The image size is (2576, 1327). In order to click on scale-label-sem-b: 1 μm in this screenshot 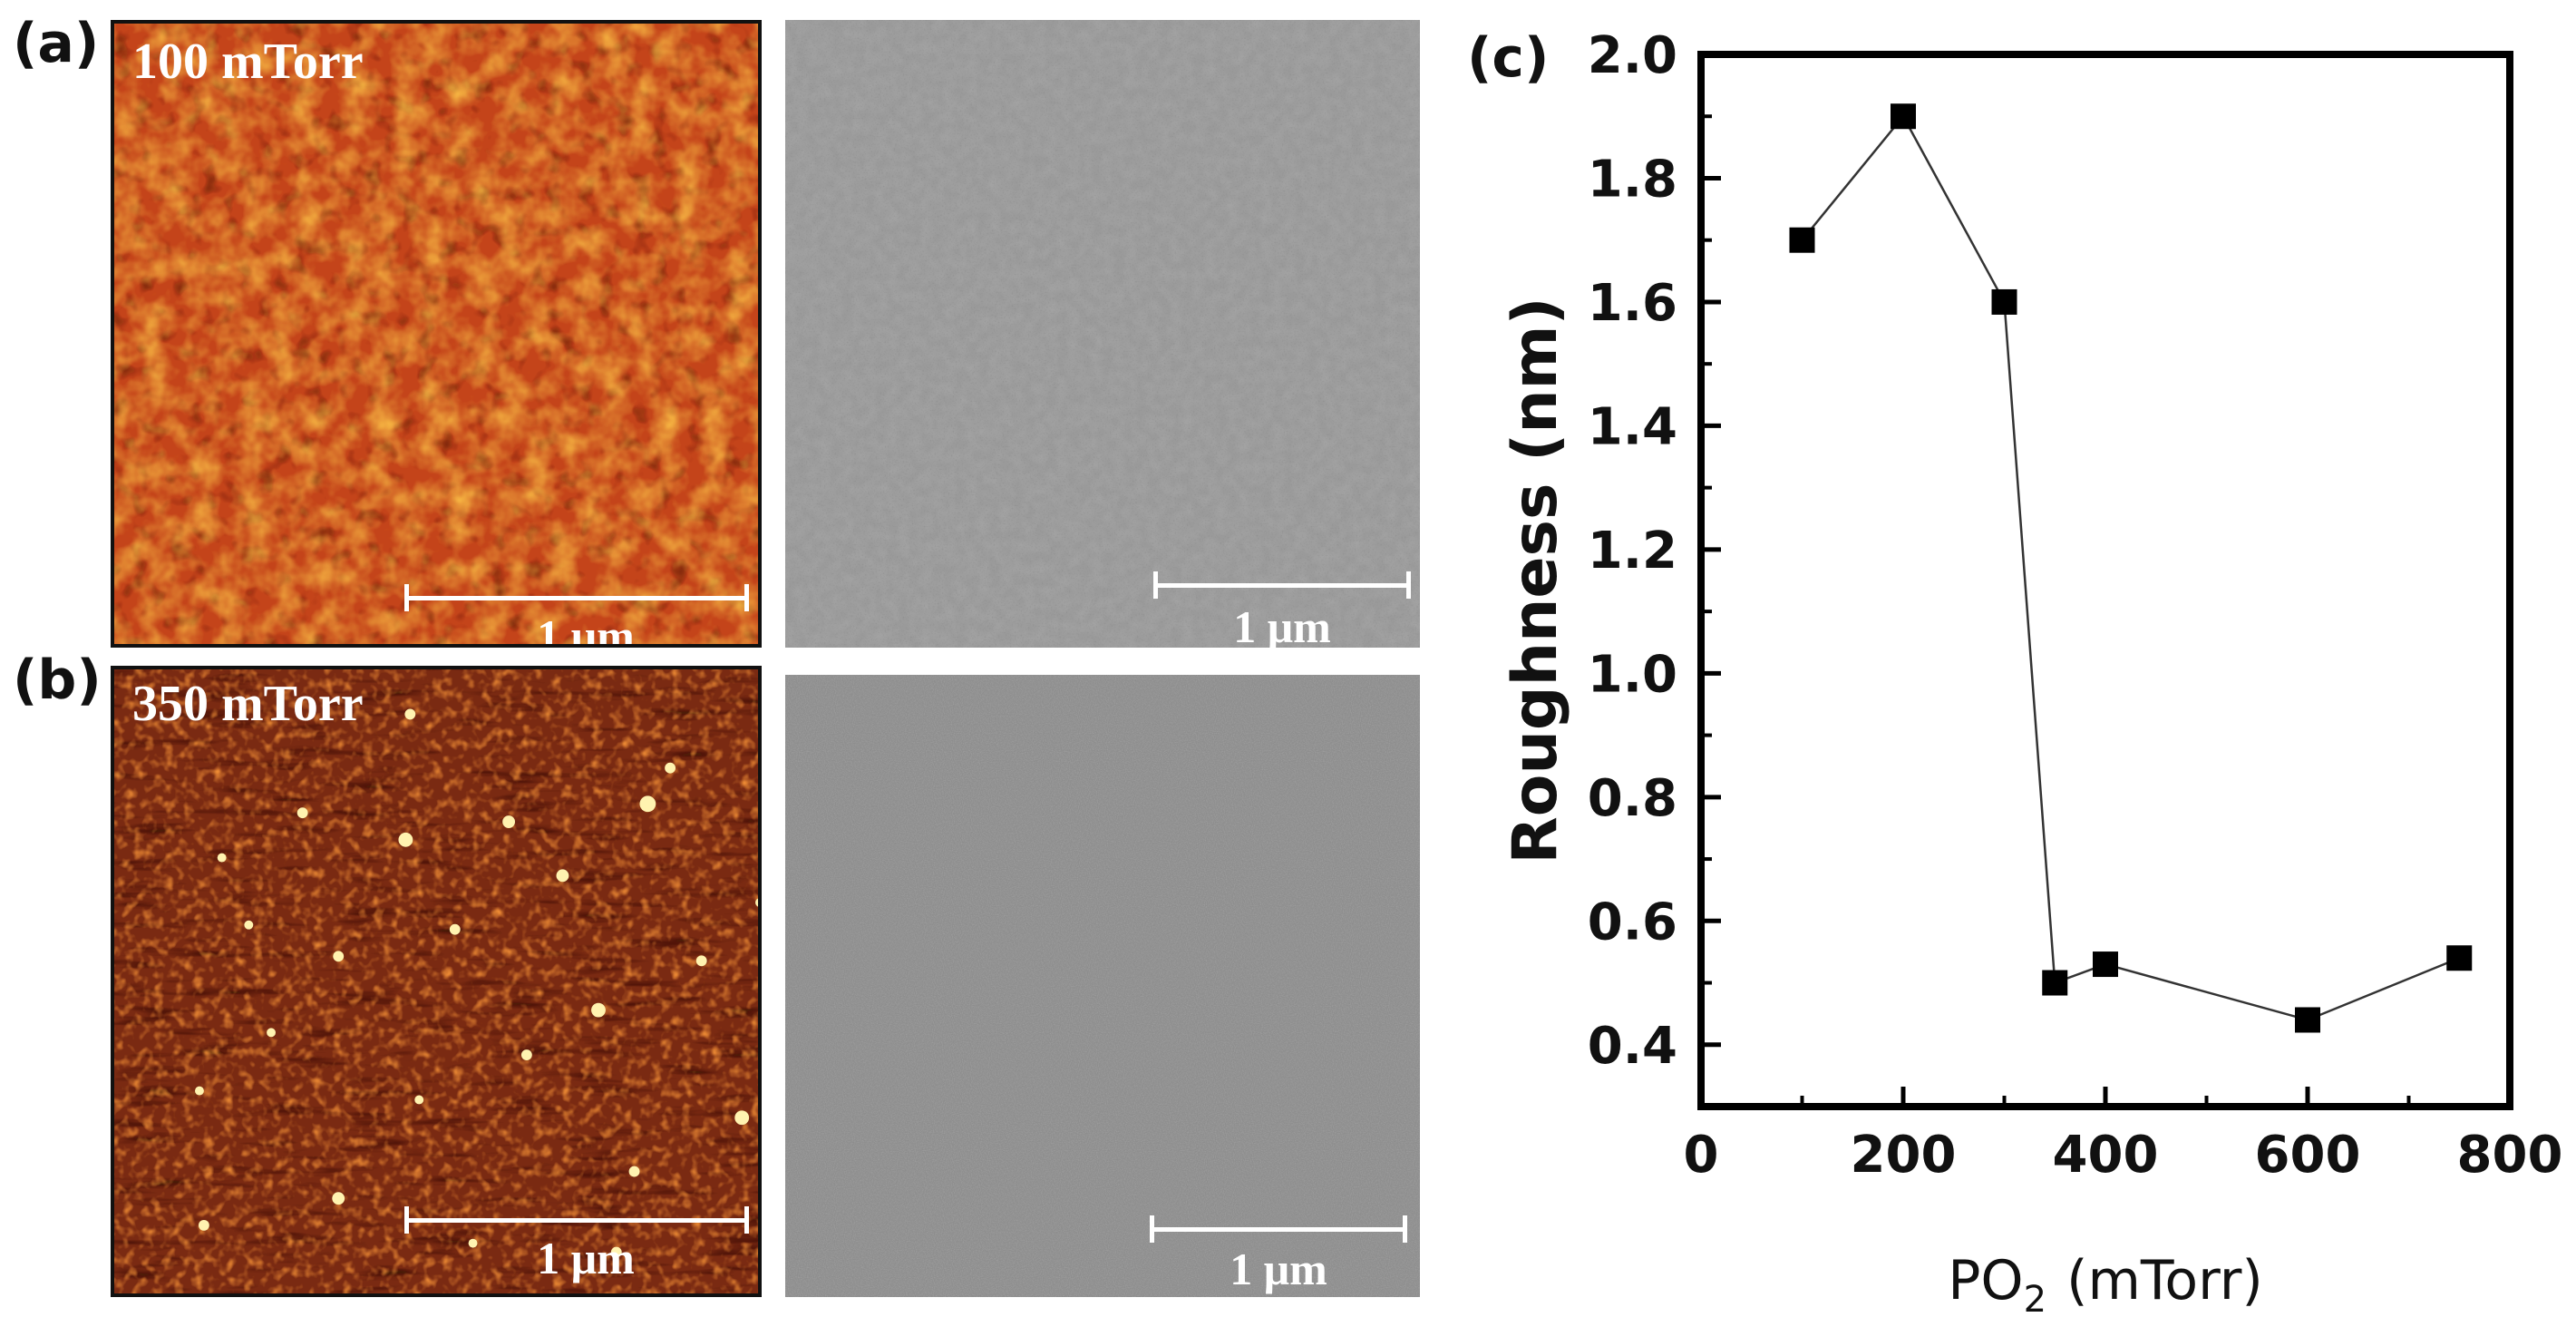, I will do `click(1278, 1269)`.